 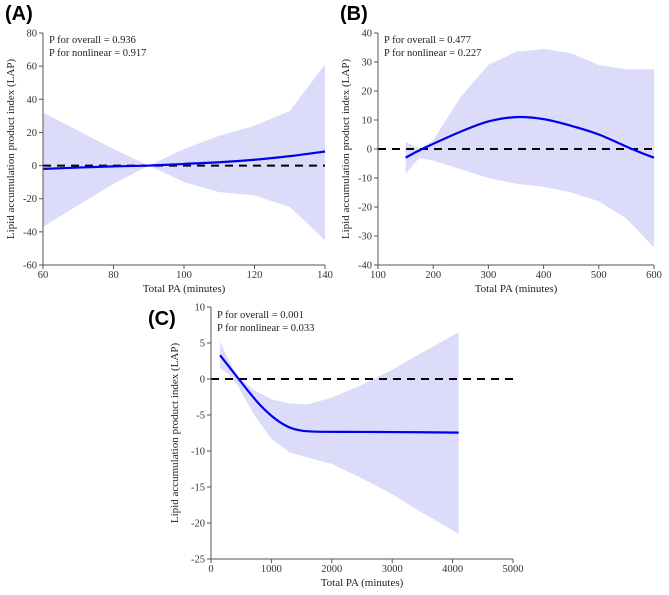 What do you see at coordinates (43, 275) in the screenshot?
I see `x-tick-label: 60` at bounding box center [43, 275].